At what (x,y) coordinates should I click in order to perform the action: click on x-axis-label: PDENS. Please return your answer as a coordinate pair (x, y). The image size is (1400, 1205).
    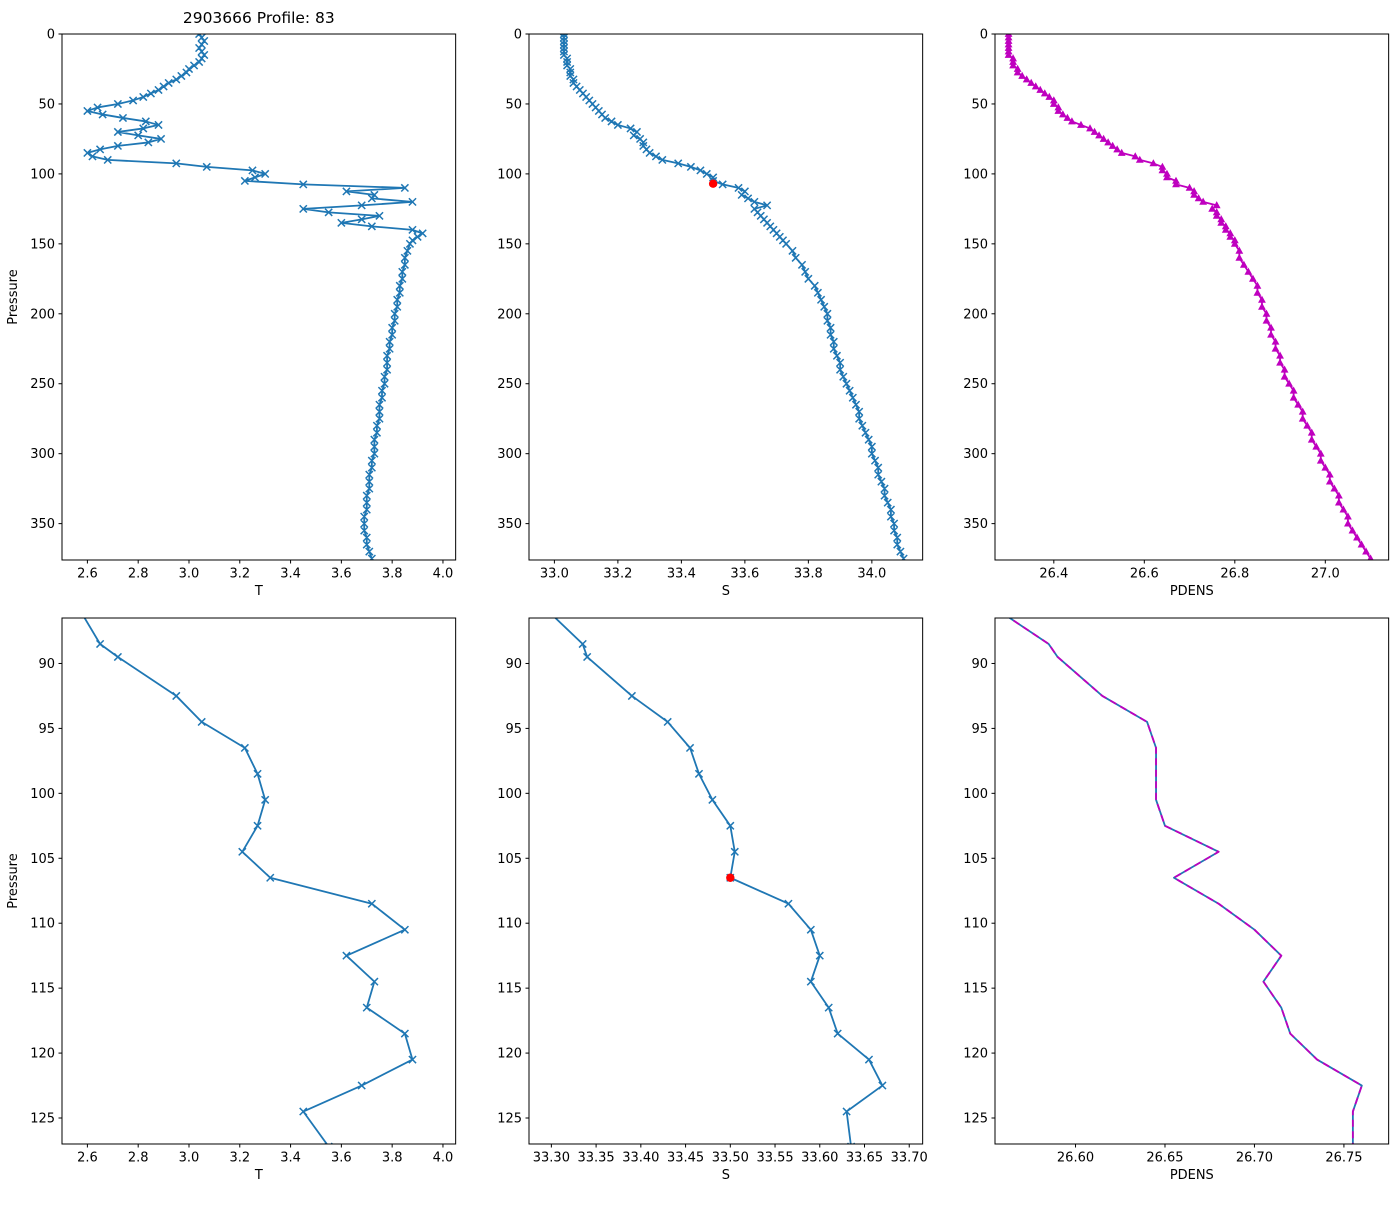
    Looking at the image, I should click on (1192, 1175).